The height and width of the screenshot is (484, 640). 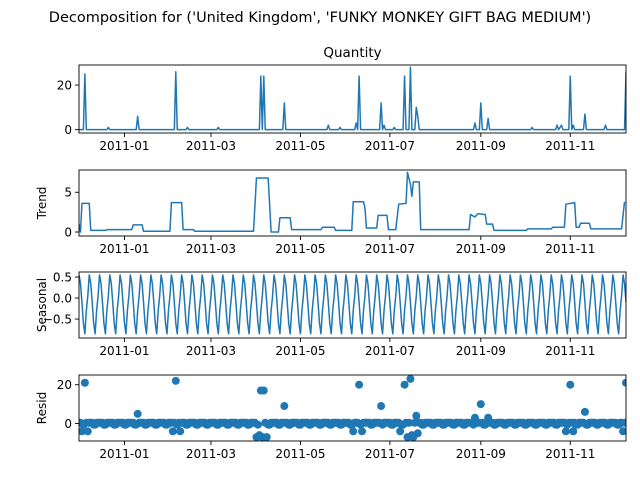 What do you see at coordinates (42, 305) in the screenshot?
I see `y-axis-label: Seasonal` at bounding box center [42, 305].